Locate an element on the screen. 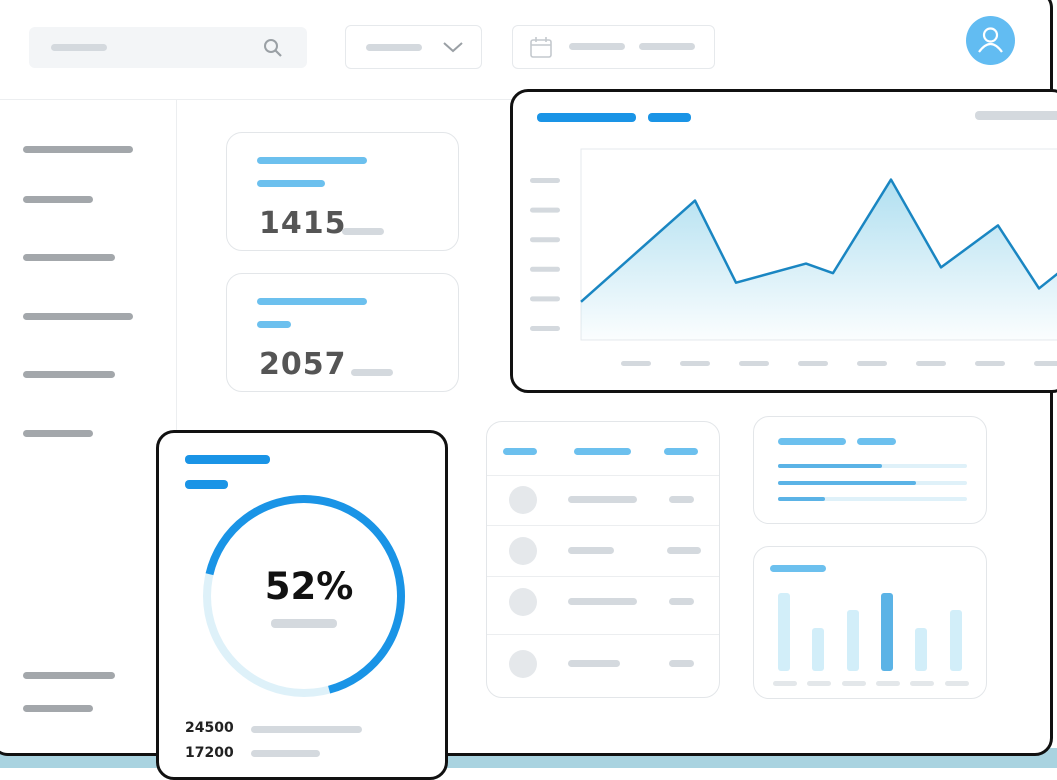 This screenshot has width=1057, height=780. bar-chart-title is located at coordinates (798, 568).